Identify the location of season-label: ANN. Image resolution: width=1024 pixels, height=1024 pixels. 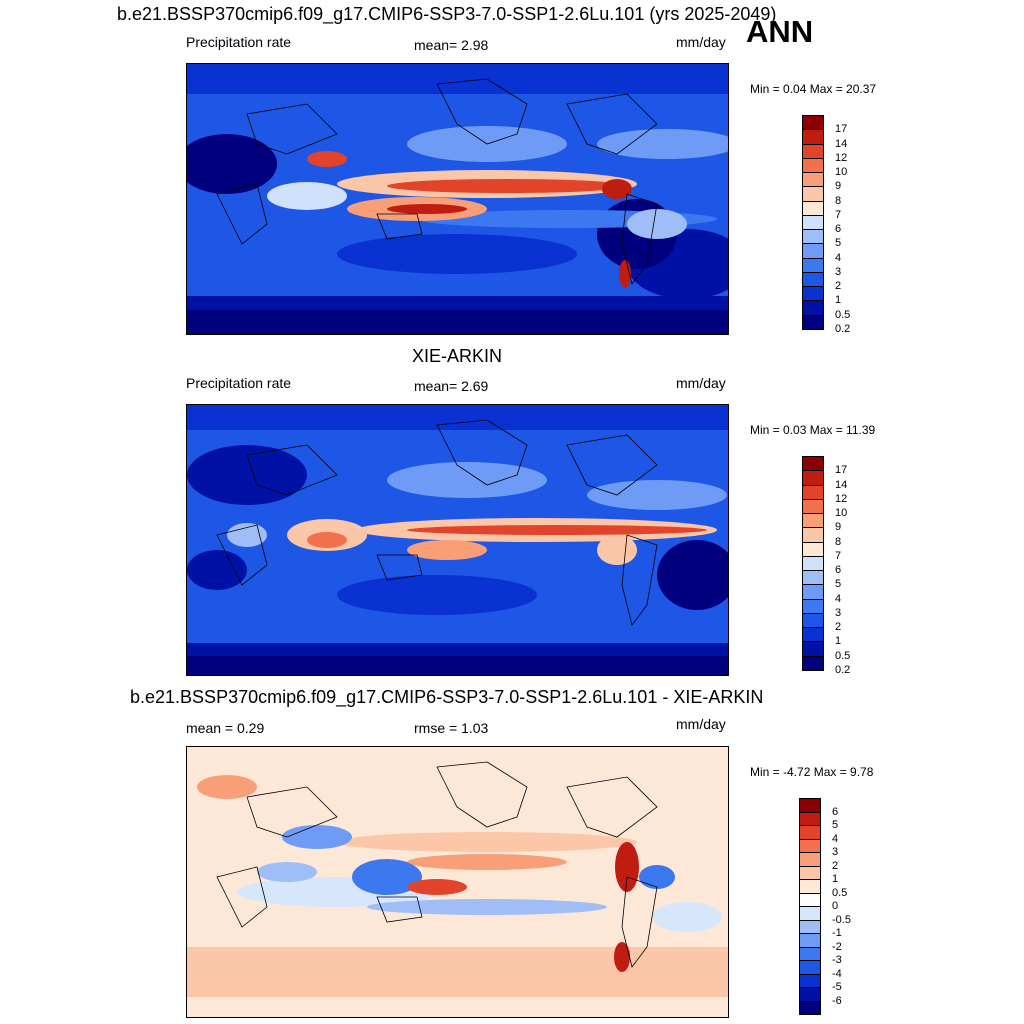
(780, 31).